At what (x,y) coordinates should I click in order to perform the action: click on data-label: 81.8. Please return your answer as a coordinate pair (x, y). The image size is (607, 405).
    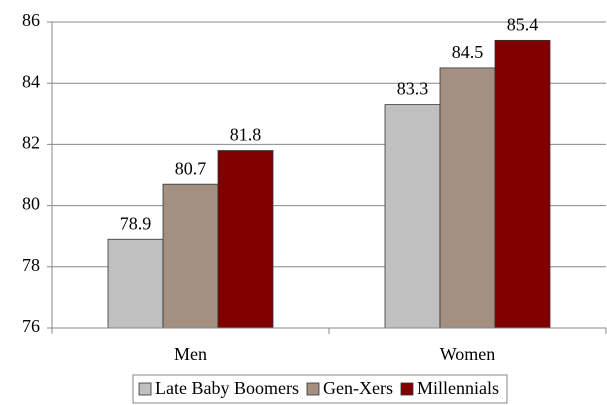
    Looking at the image, I should click on (246, 135).